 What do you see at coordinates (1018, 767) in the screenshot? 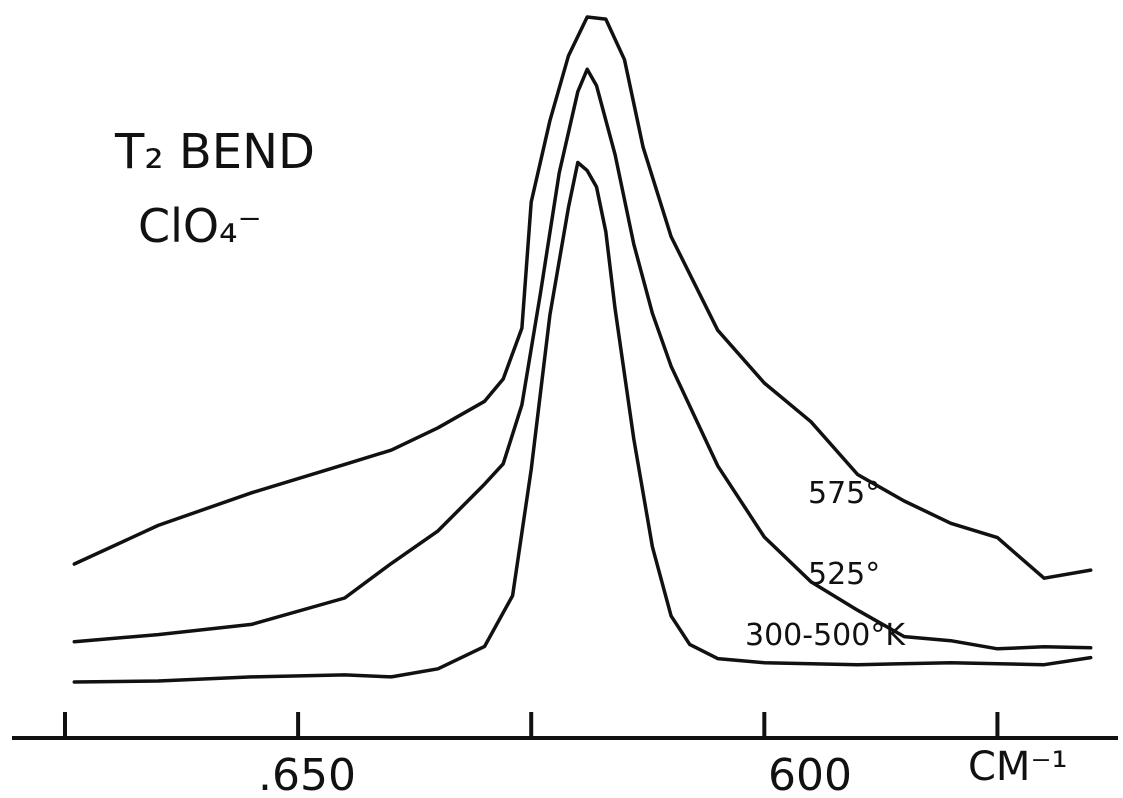
I see `x-axis-unit-label: CM⁻¹` at bounding box center [1018, 767].